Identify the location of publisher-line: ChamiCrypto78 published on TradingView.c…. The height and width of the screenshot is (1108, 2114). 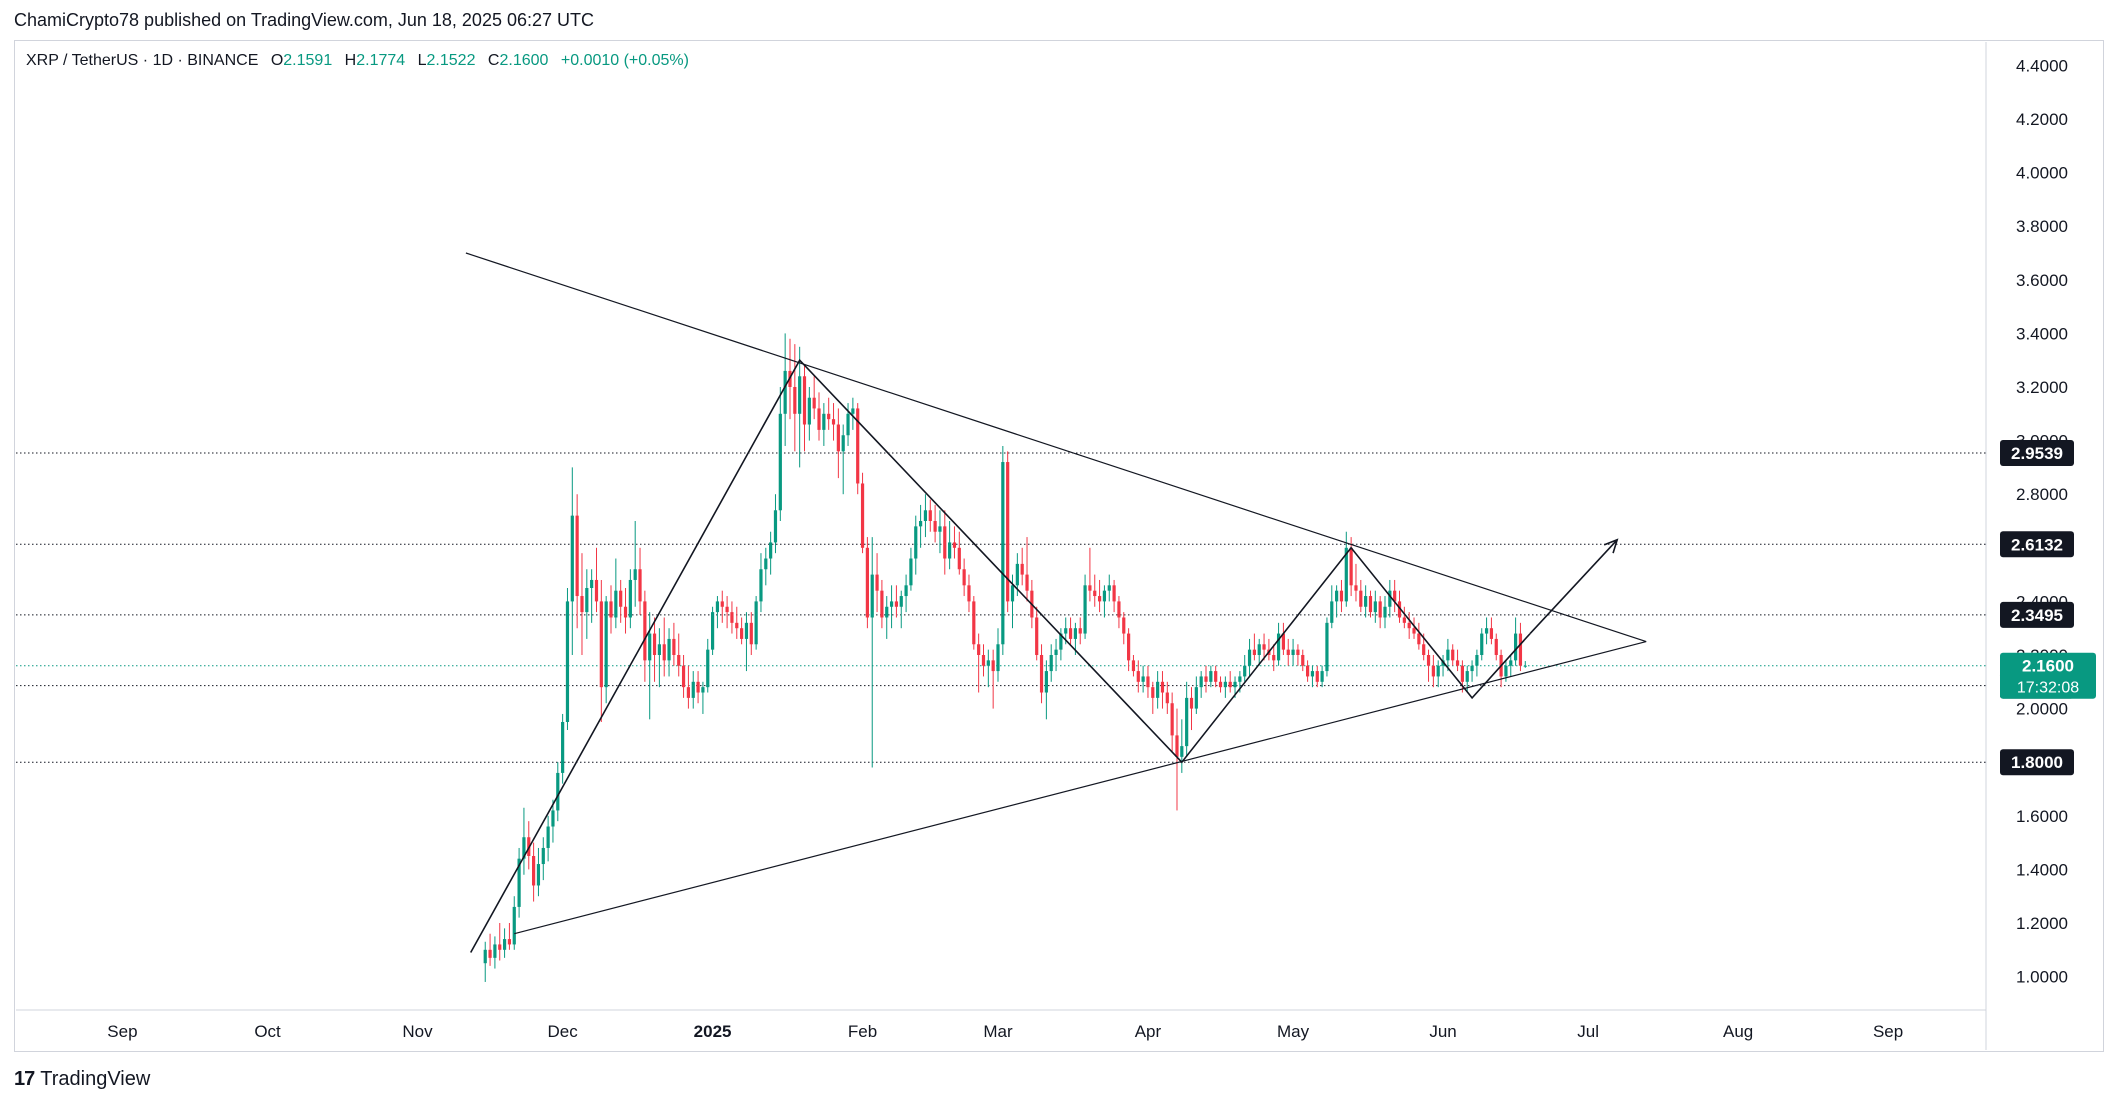
(304, 20).